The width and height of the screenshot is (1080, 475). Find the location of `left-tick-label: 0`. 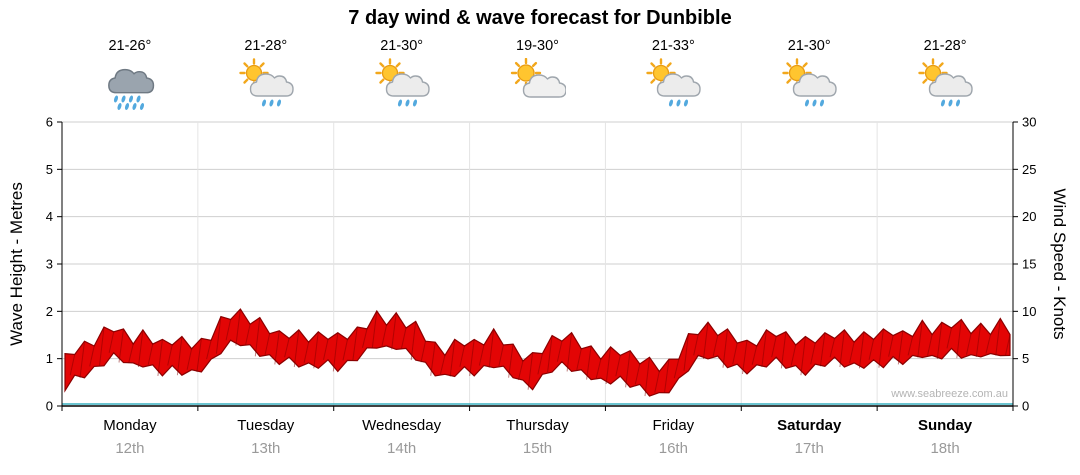

left-tick-label: 0 is located at coordinates (49, 406).